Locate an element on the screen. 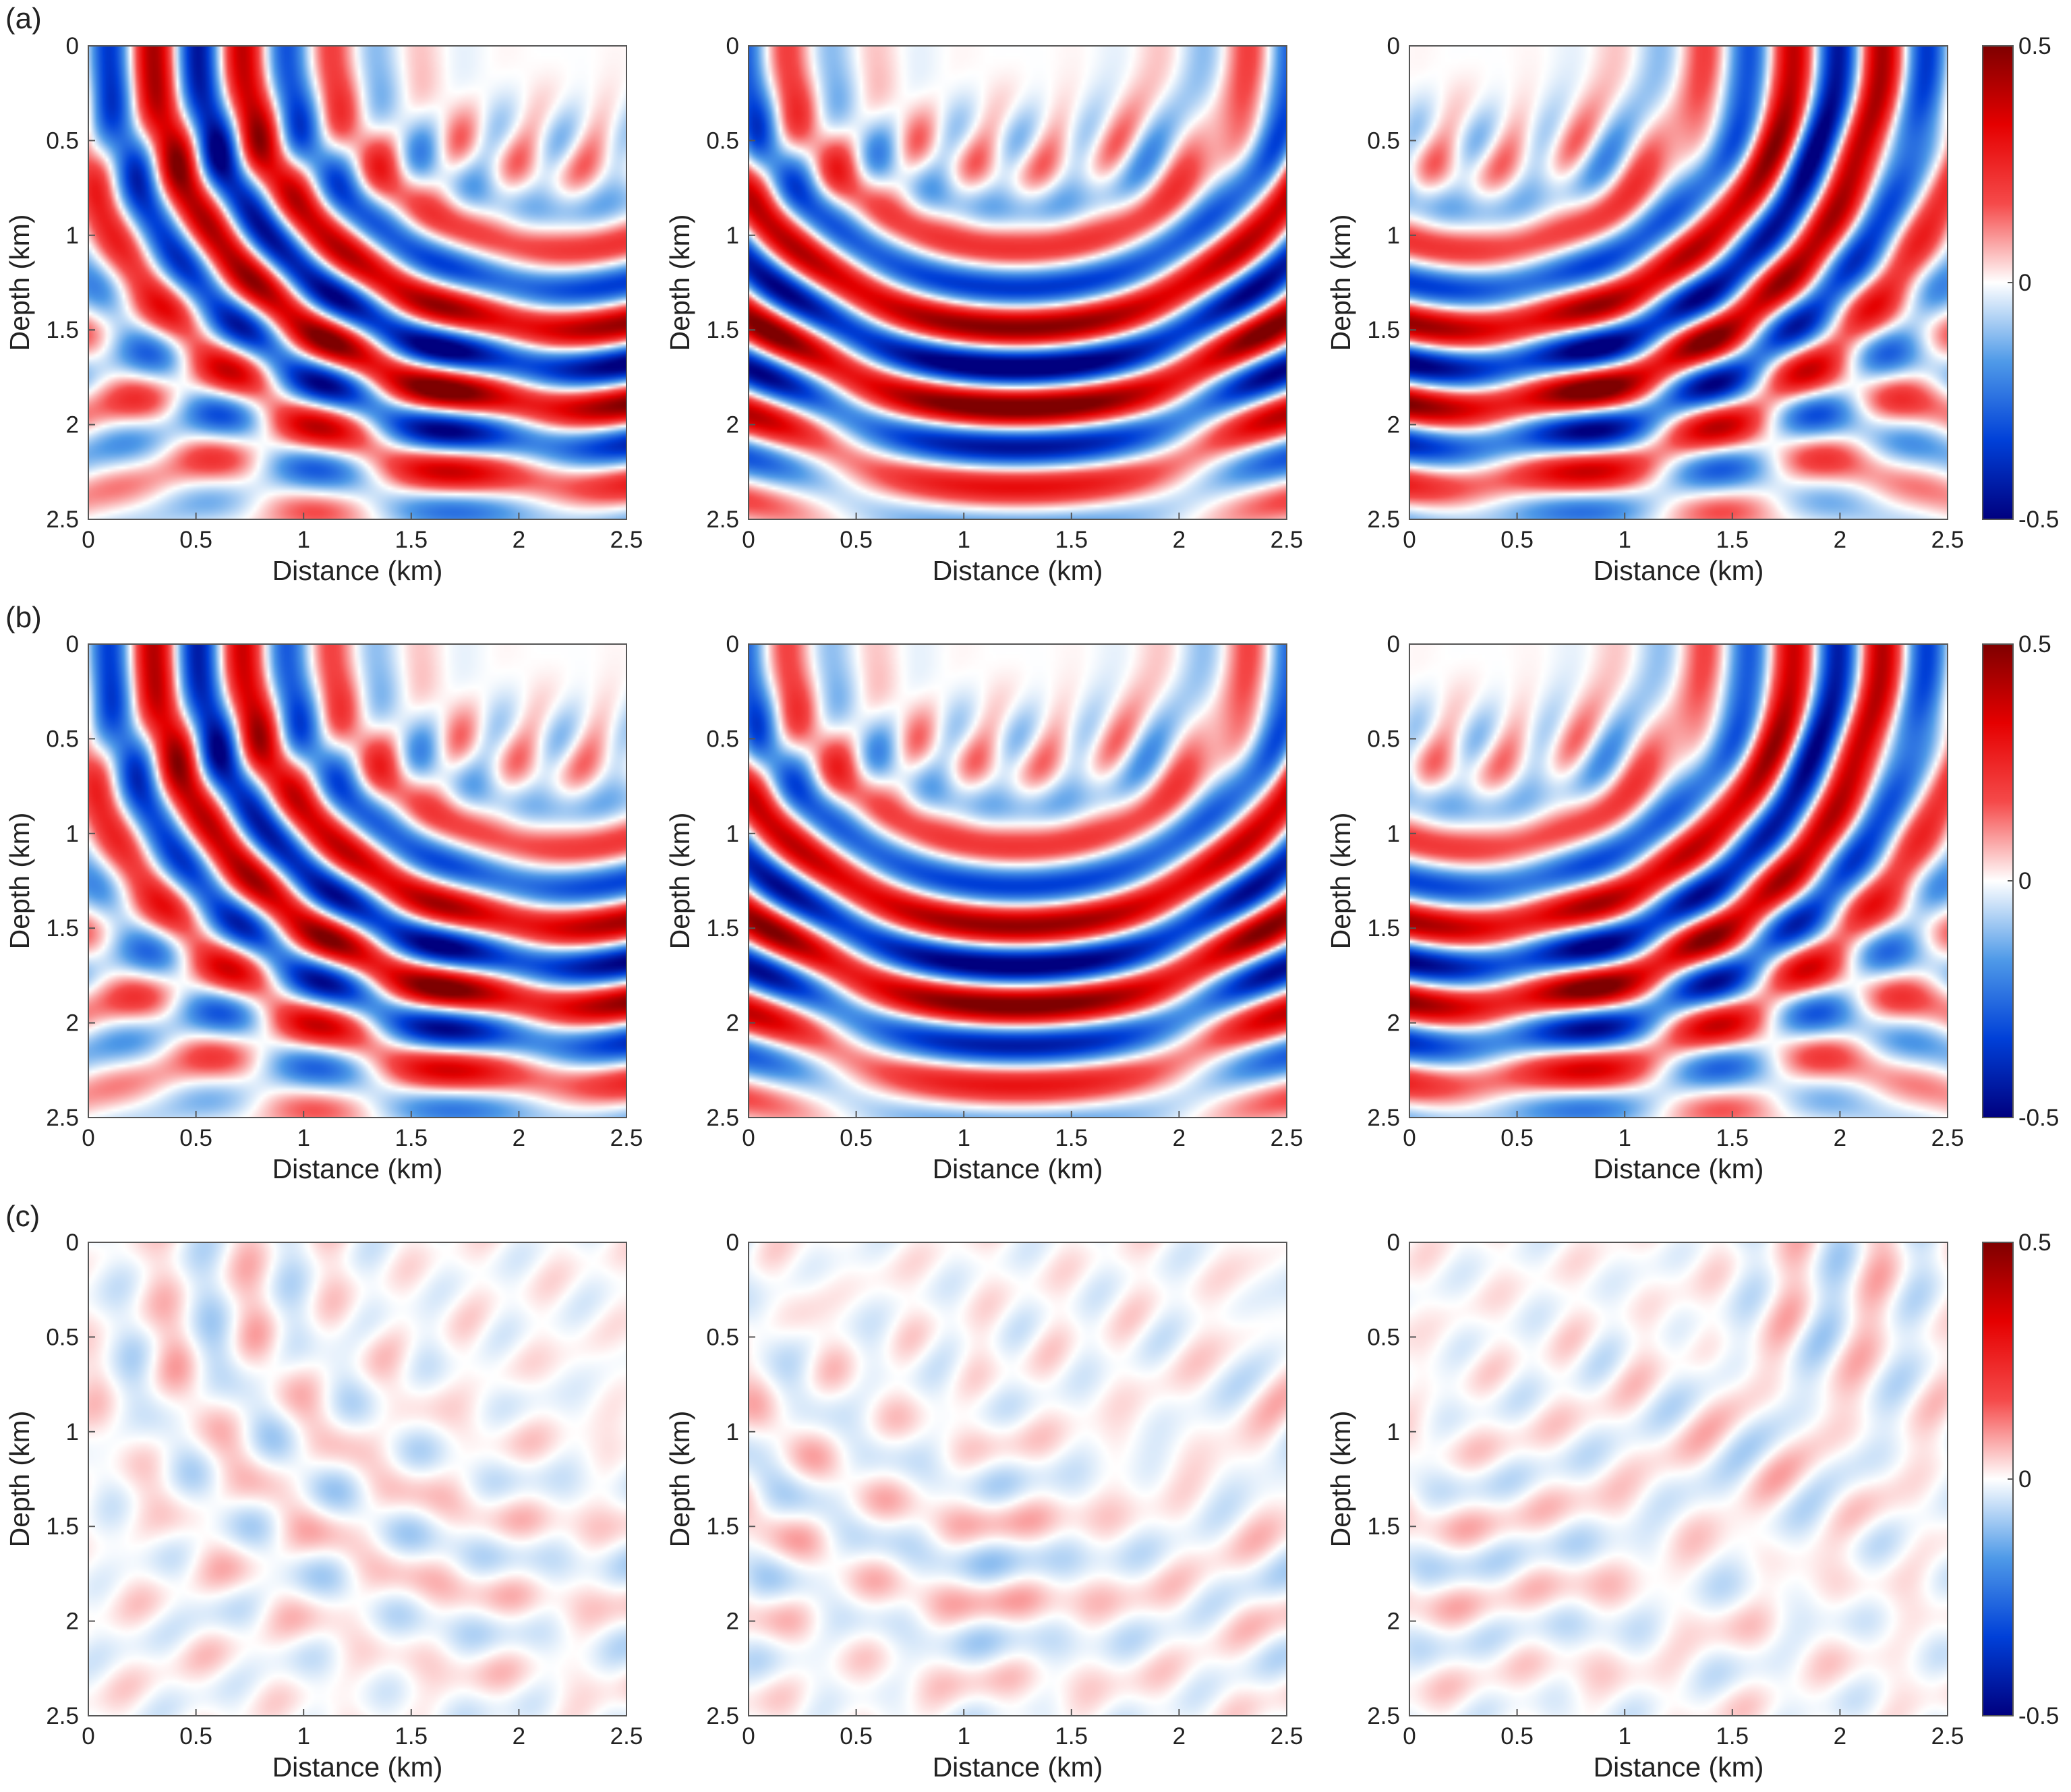 The height and width of the screenshot is (1792, 2071). colorbar-tick-label: -0.5 is located at coordinates (2039, 1118).